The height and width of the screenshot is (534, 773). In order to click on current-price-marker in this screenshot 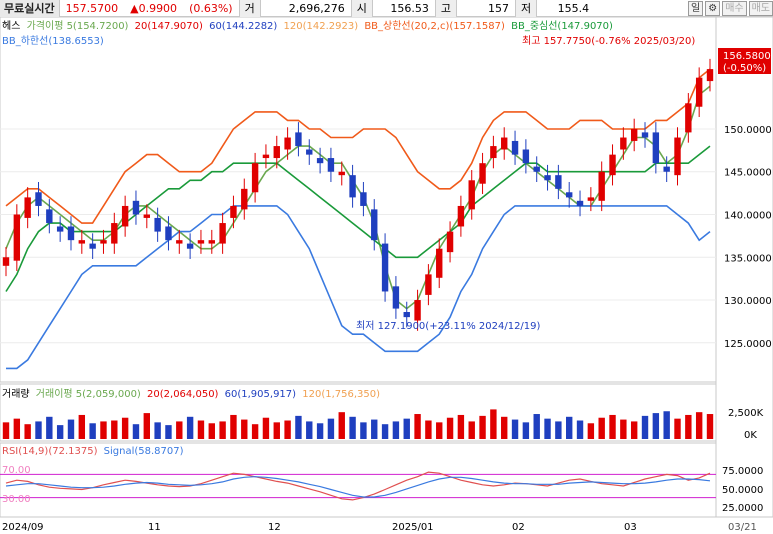, I will do `click(744, 61)`.